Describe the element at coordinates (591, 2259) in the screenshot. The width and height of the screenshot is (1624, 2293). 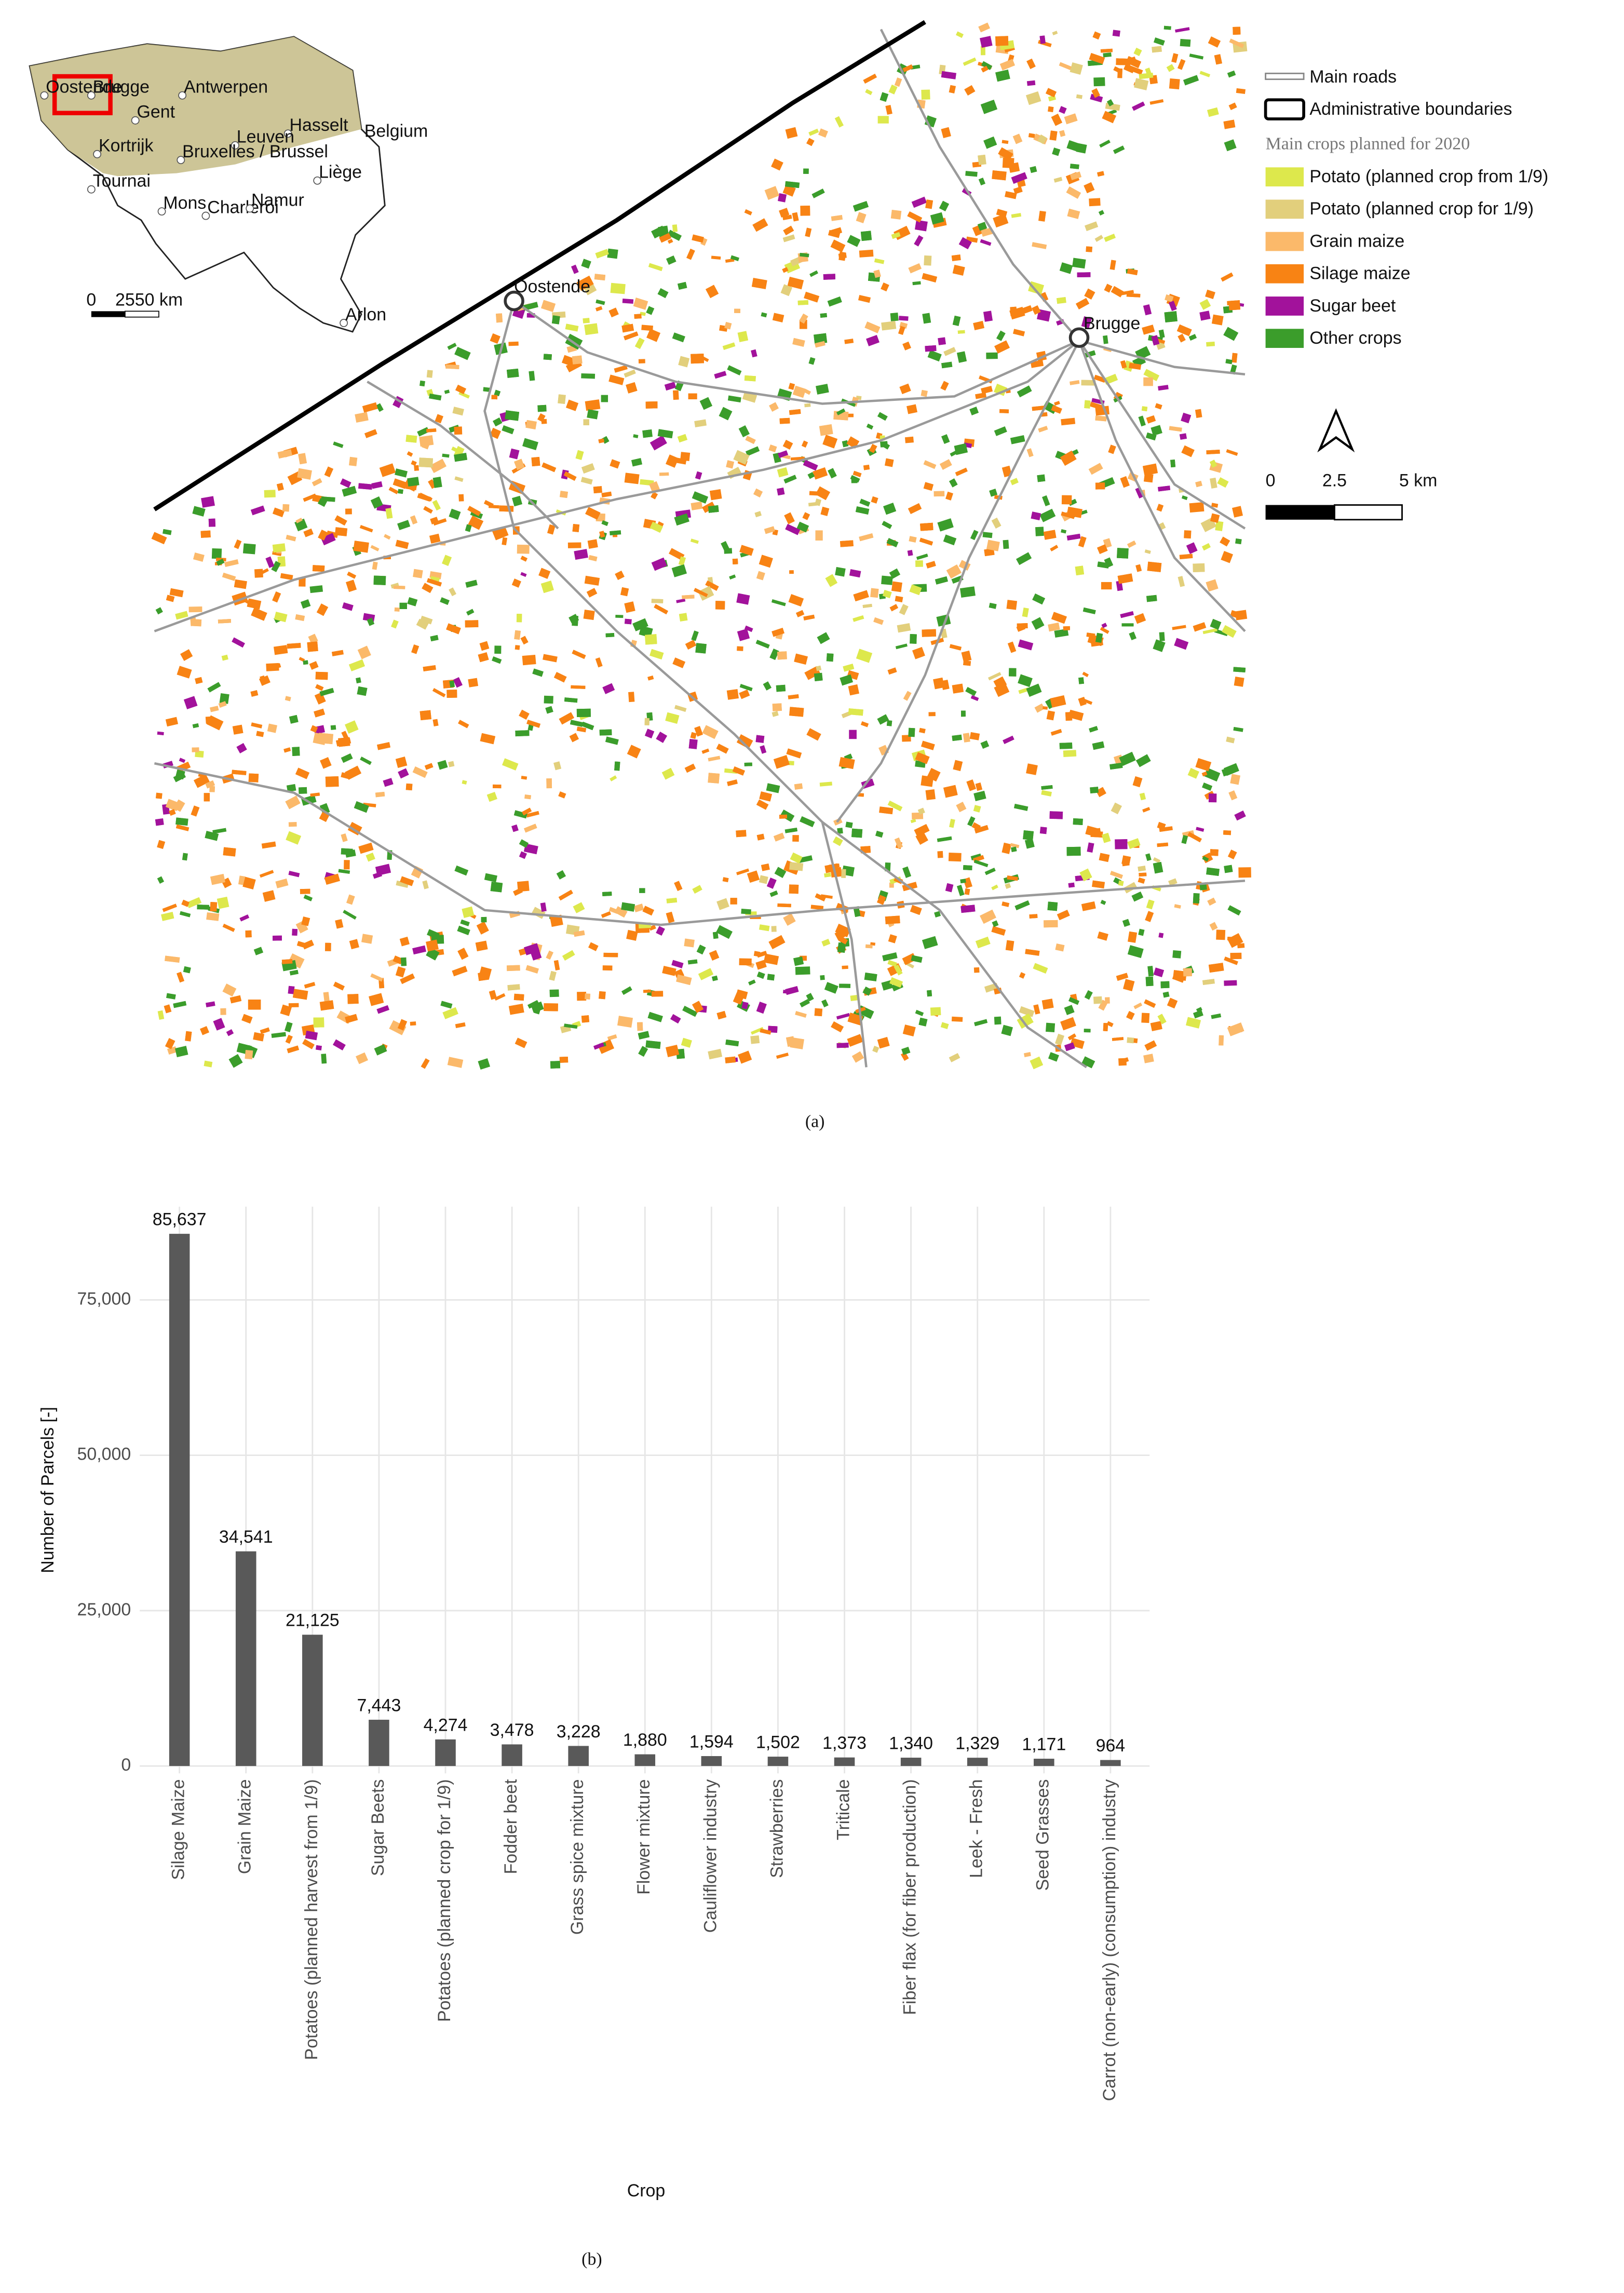
I see `panel-label: (b)` at that location.